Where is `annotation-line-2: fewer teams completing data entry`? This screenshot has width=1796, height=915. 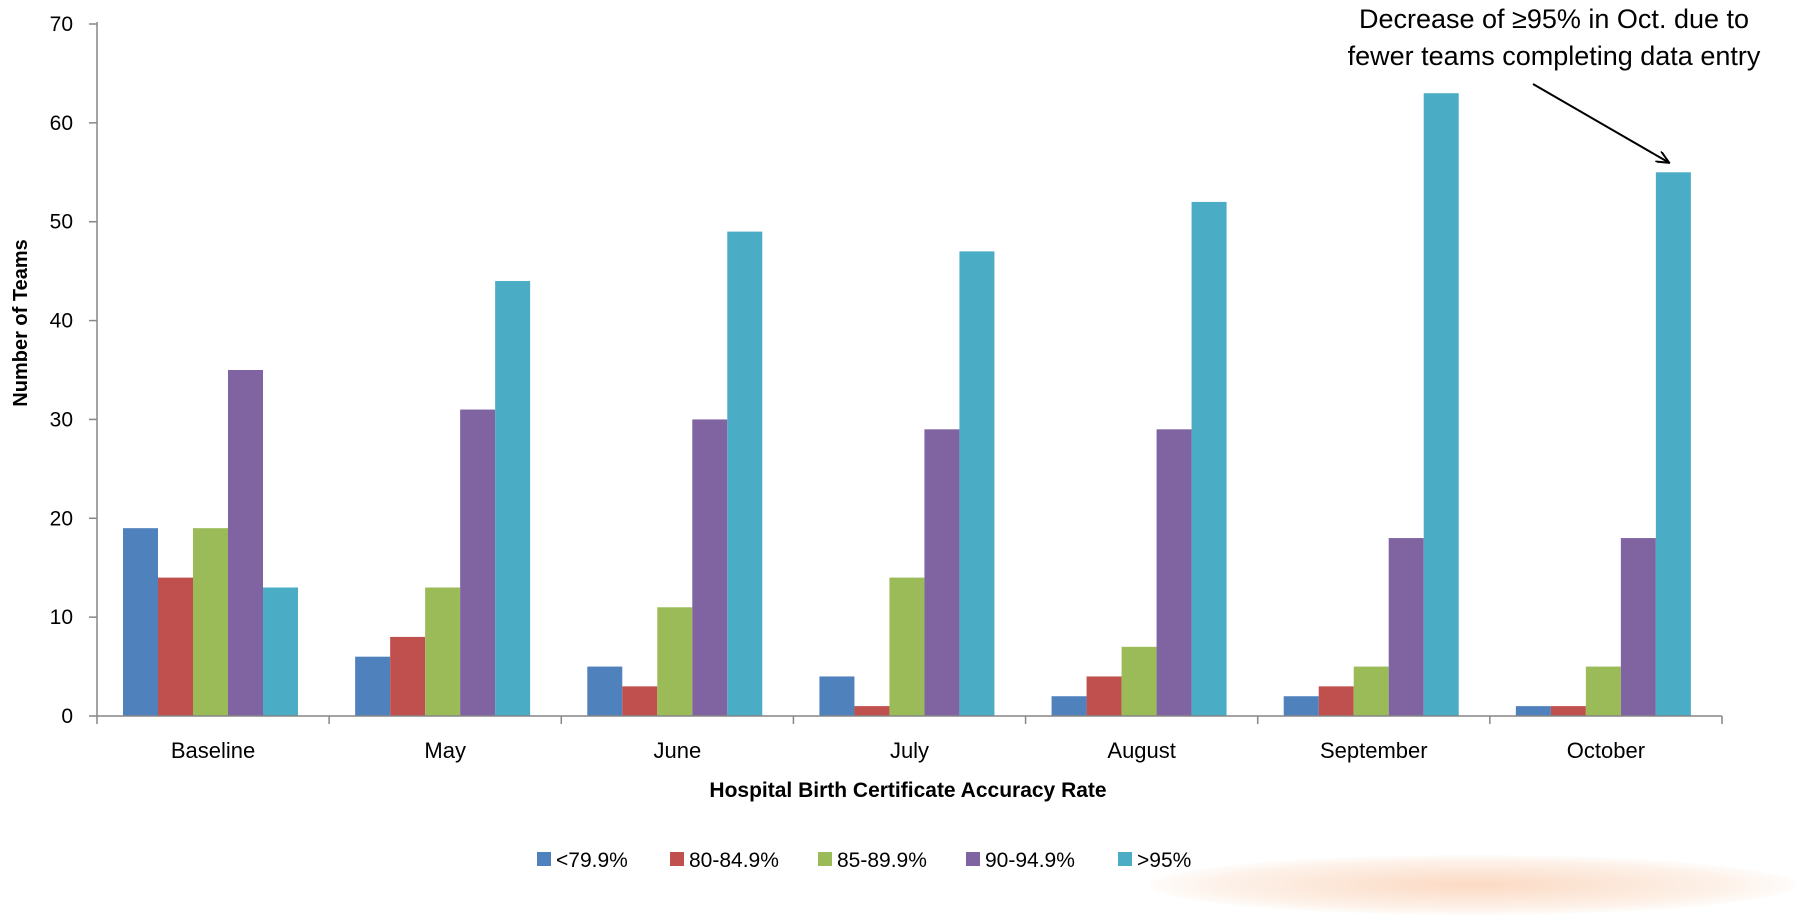 annotation-line-2: fewer teams completing data entry is located at coordinates (1554, 56).